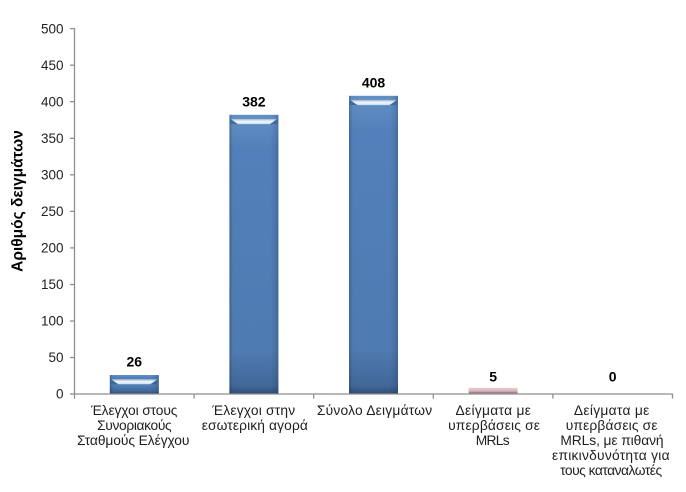 The height and width of the screenshot is (492, 686). What do you see at coordinates (18, 201) in the screenshot?
I see `svg-text: Αριθμός δειγμάτων` at bounding box center [18, 201].